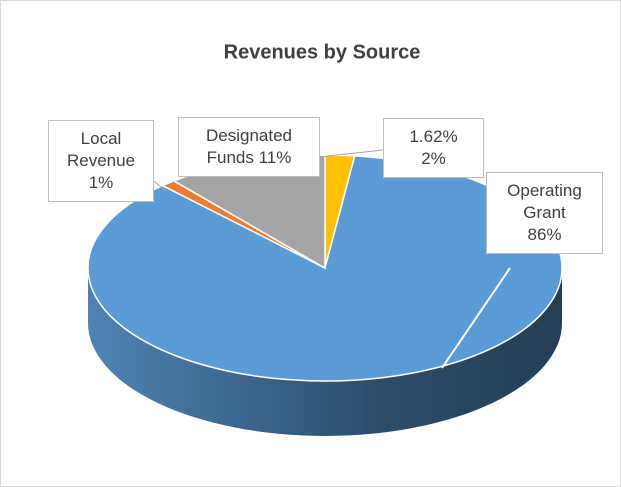 The height and width of the screenshot is (487, 621). I want to click on label-value: 11%, so click(275, 157).